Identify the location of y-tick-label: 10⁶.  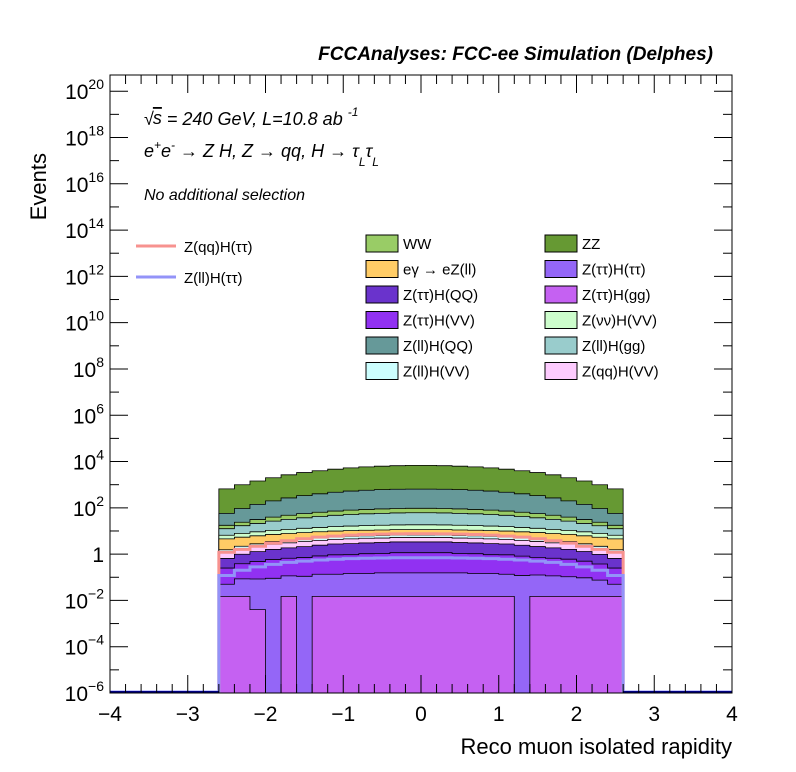
(88, 414).